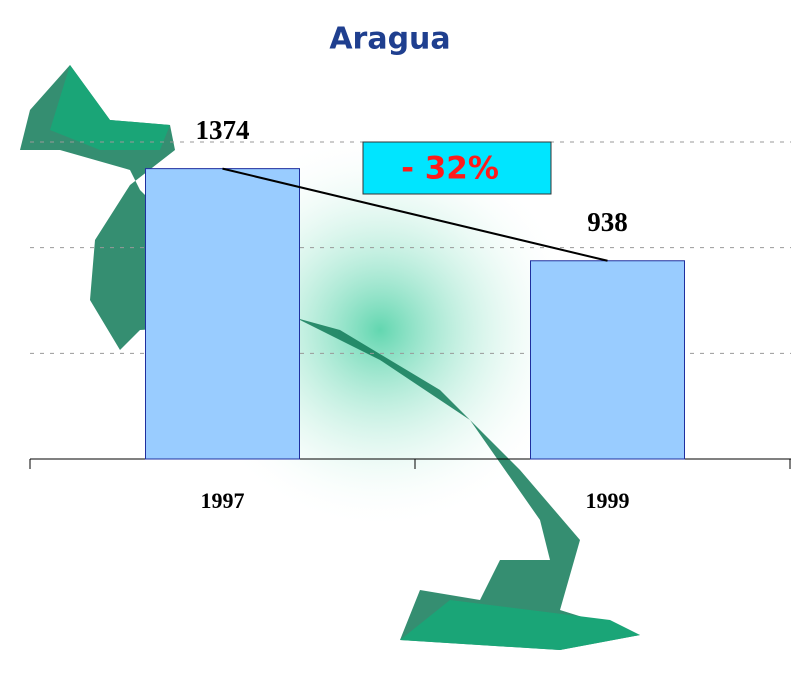  What do you see at coordinates (415, 214) in the screenshot?
I see `change-line` at bounding box center [415, 214].